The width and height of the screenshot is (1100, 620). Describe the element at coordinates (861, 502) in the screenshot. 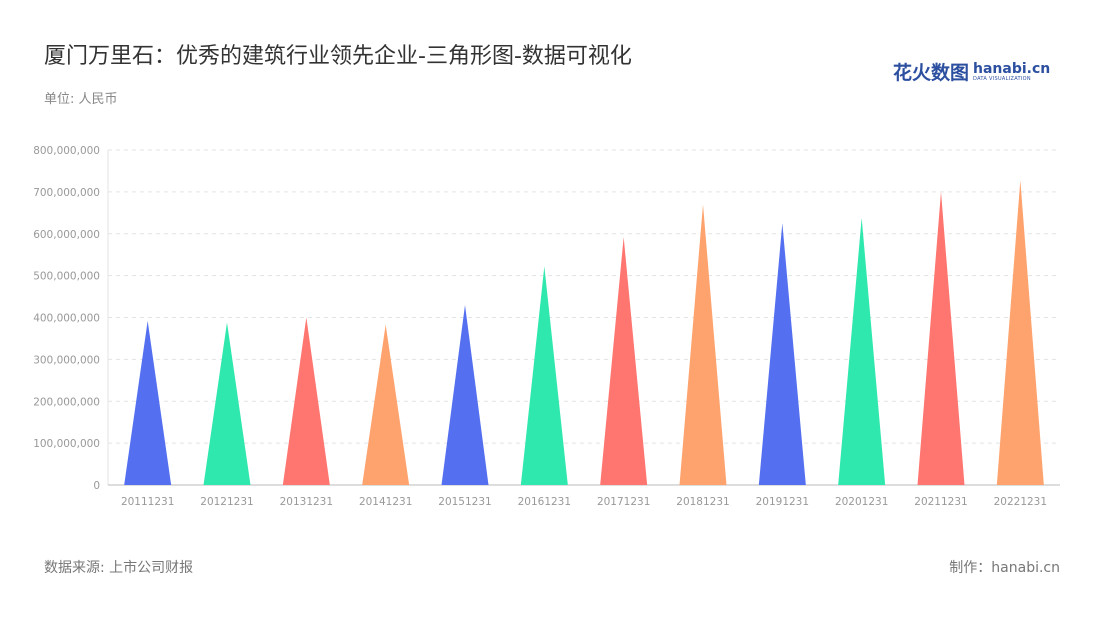

I see `x-tick-label: 20201231` at that location.